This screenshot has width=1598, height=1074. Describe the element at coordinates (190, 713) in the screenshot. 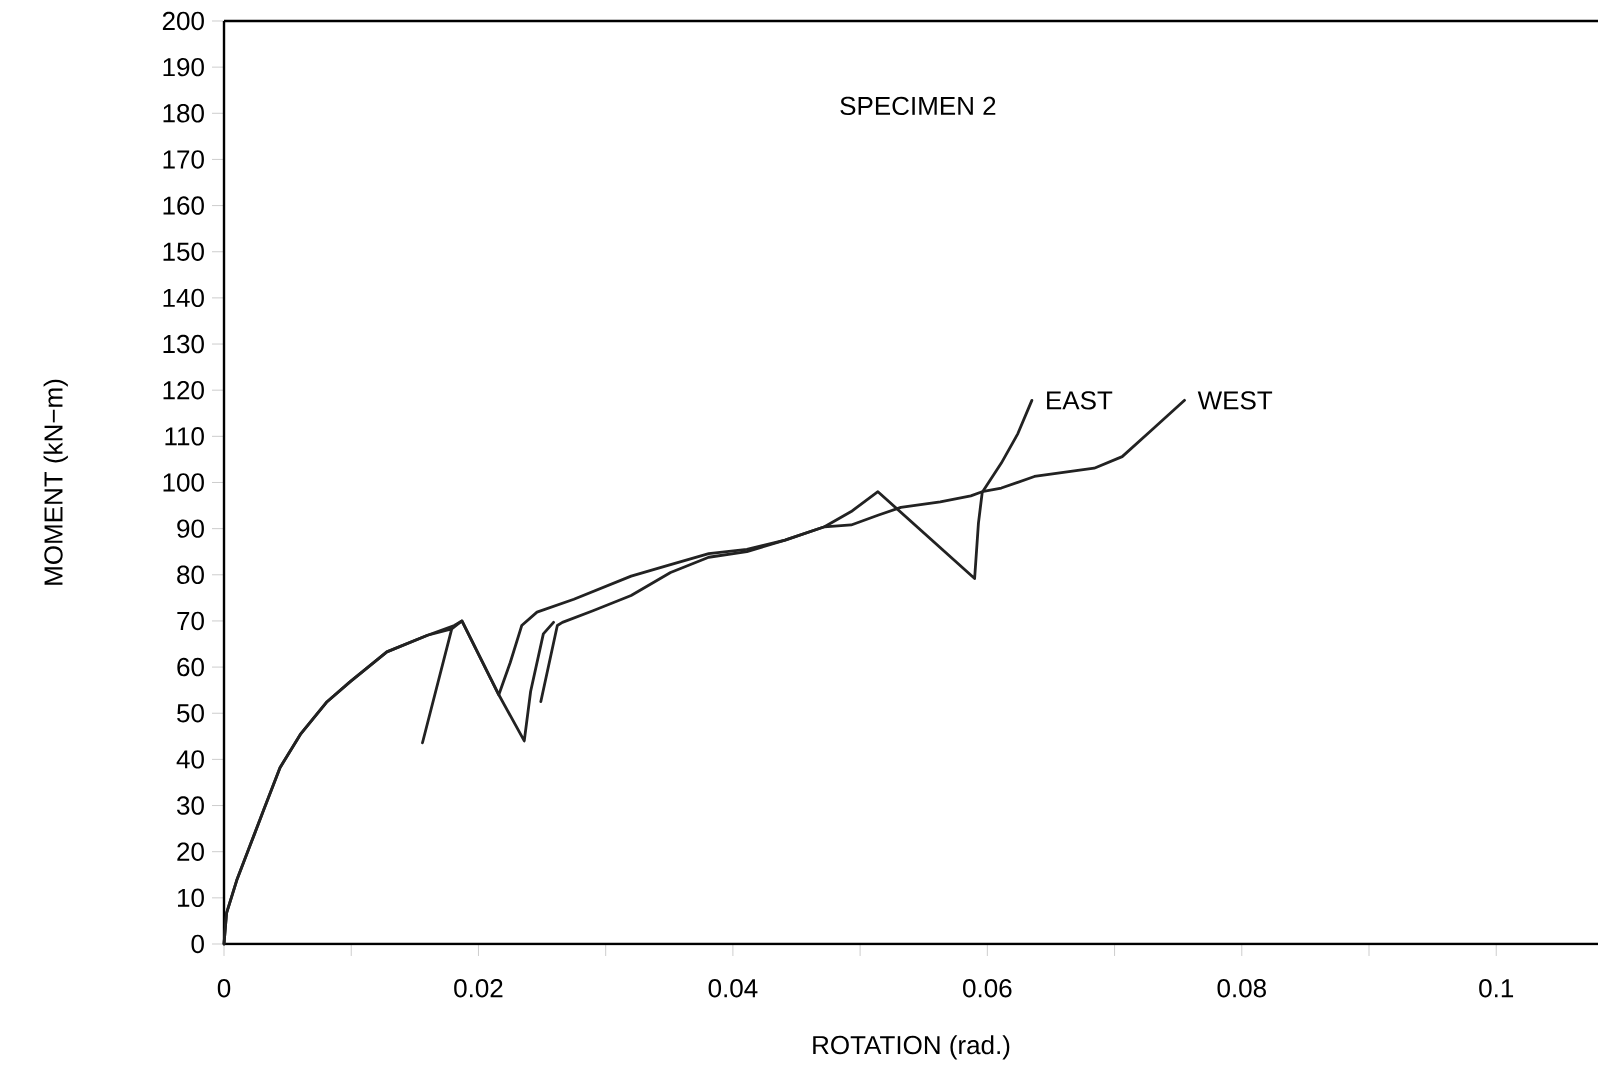

I see `y-tick-label: 50` at that location.